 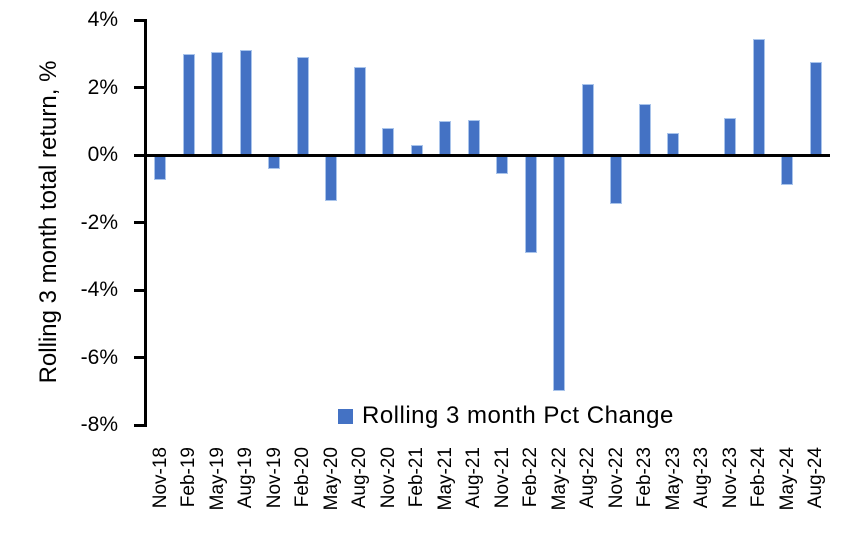 I want to click on x-tick-label-Aug-24: Aug-24, so click(x=816, y=478).